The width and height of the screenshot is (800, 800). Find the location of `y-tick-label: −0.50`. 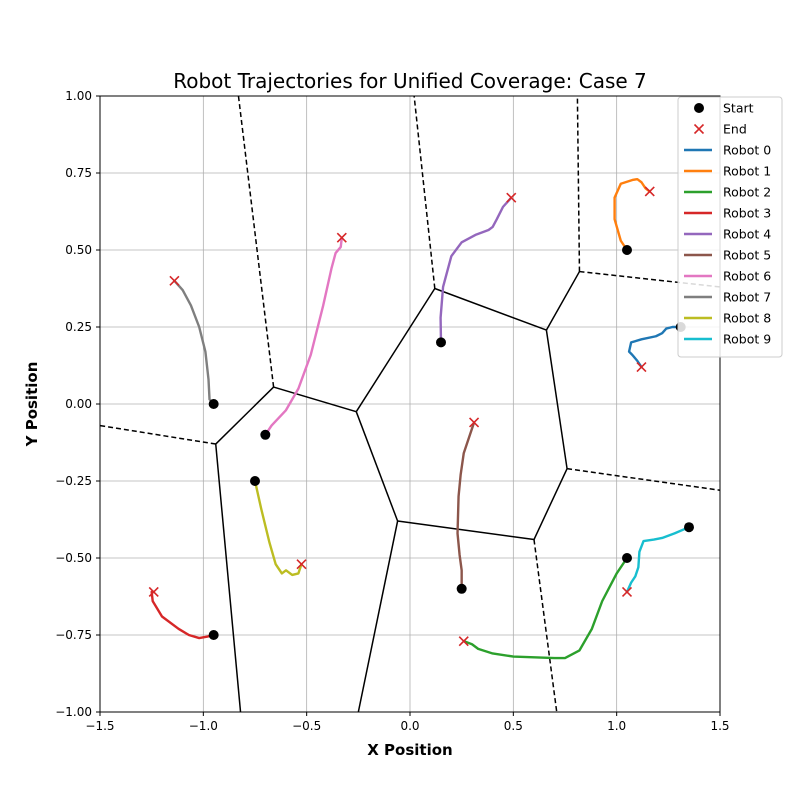

y-tick-label: −0.50 is located at coordinates (73, 558).